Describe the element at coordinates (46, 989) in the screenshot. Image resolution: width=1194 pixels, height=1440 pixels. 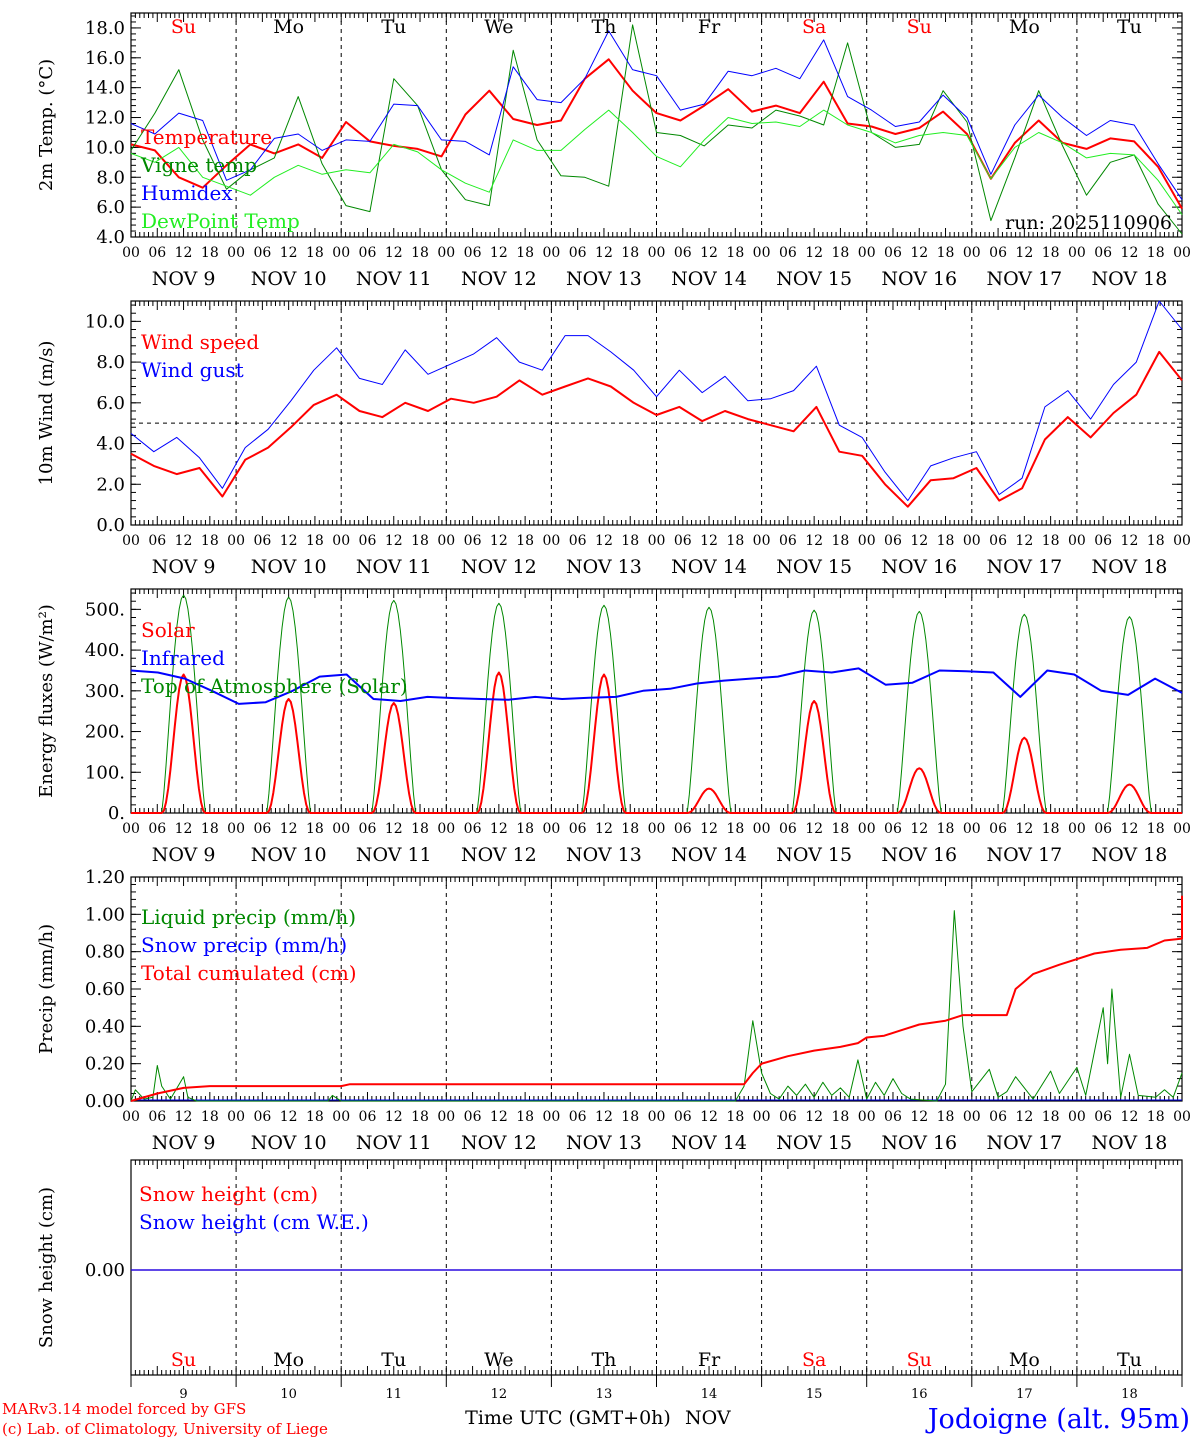
I see `y-axis-label: Precip (mm/h)` at that location.